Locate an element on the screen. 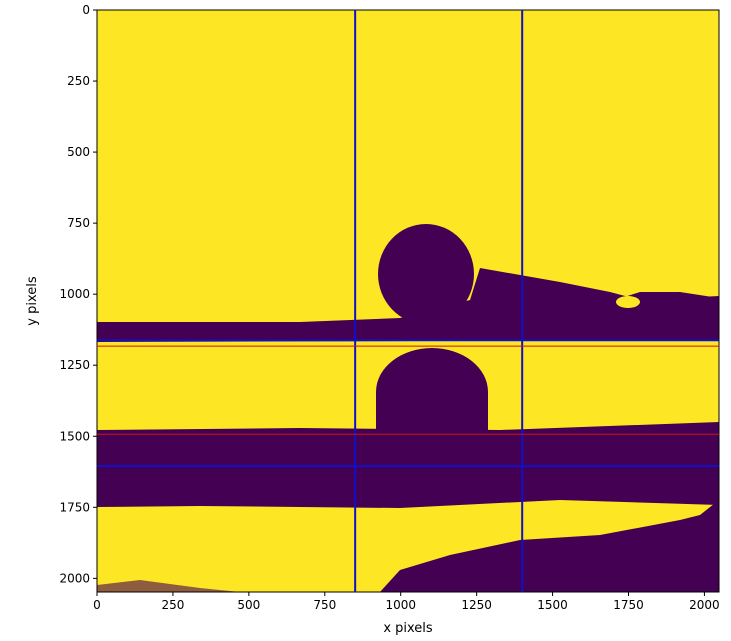  y-tick-label: 1250 is located at coordinates (74, 365).